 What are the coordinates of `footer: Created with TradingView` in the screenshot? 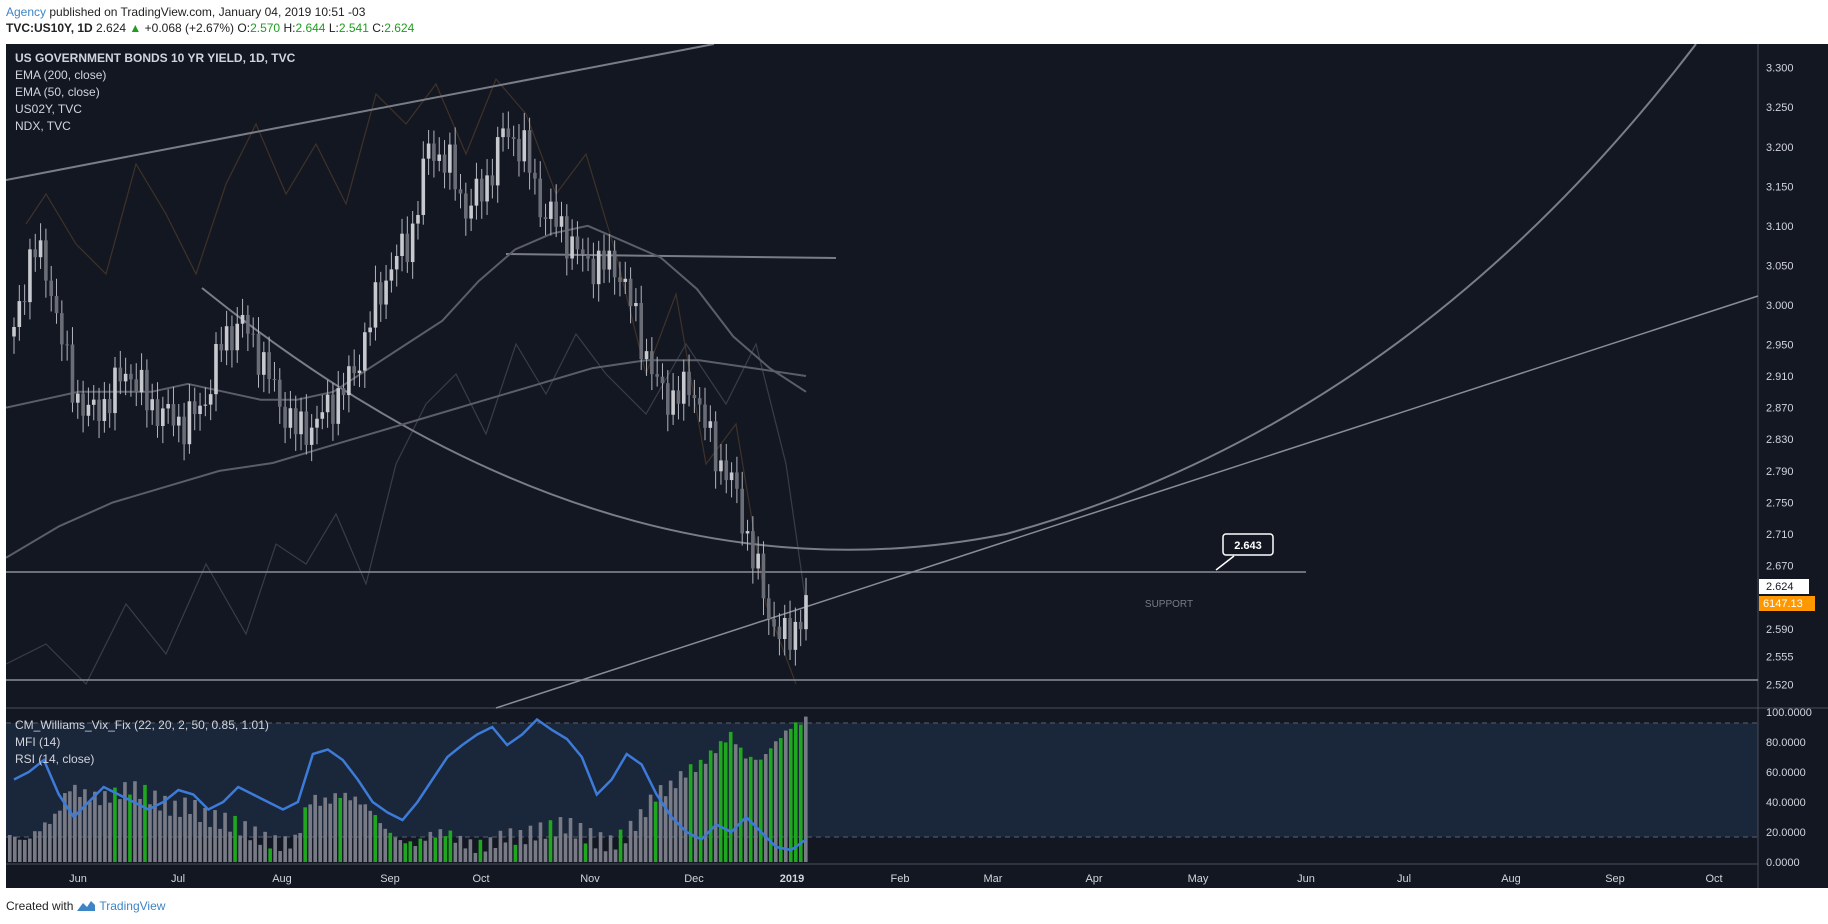 It's located at (85, 906).